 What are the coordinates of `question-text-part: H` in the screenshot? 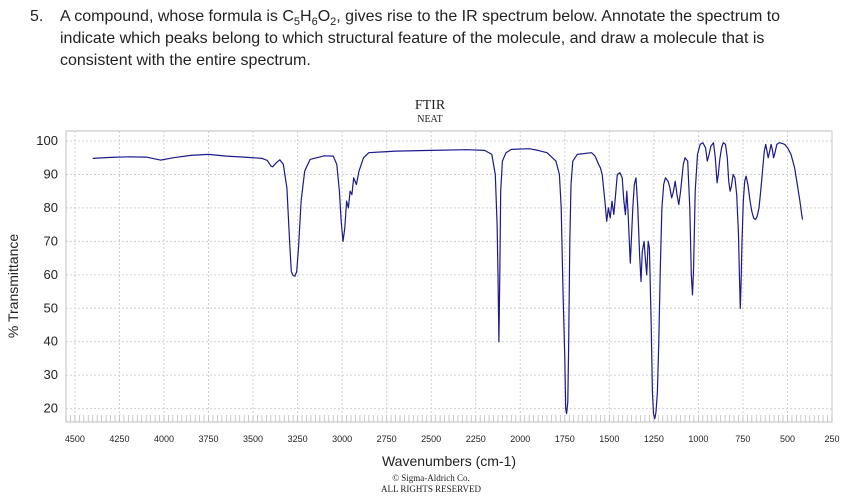 It's located at (306, 16).